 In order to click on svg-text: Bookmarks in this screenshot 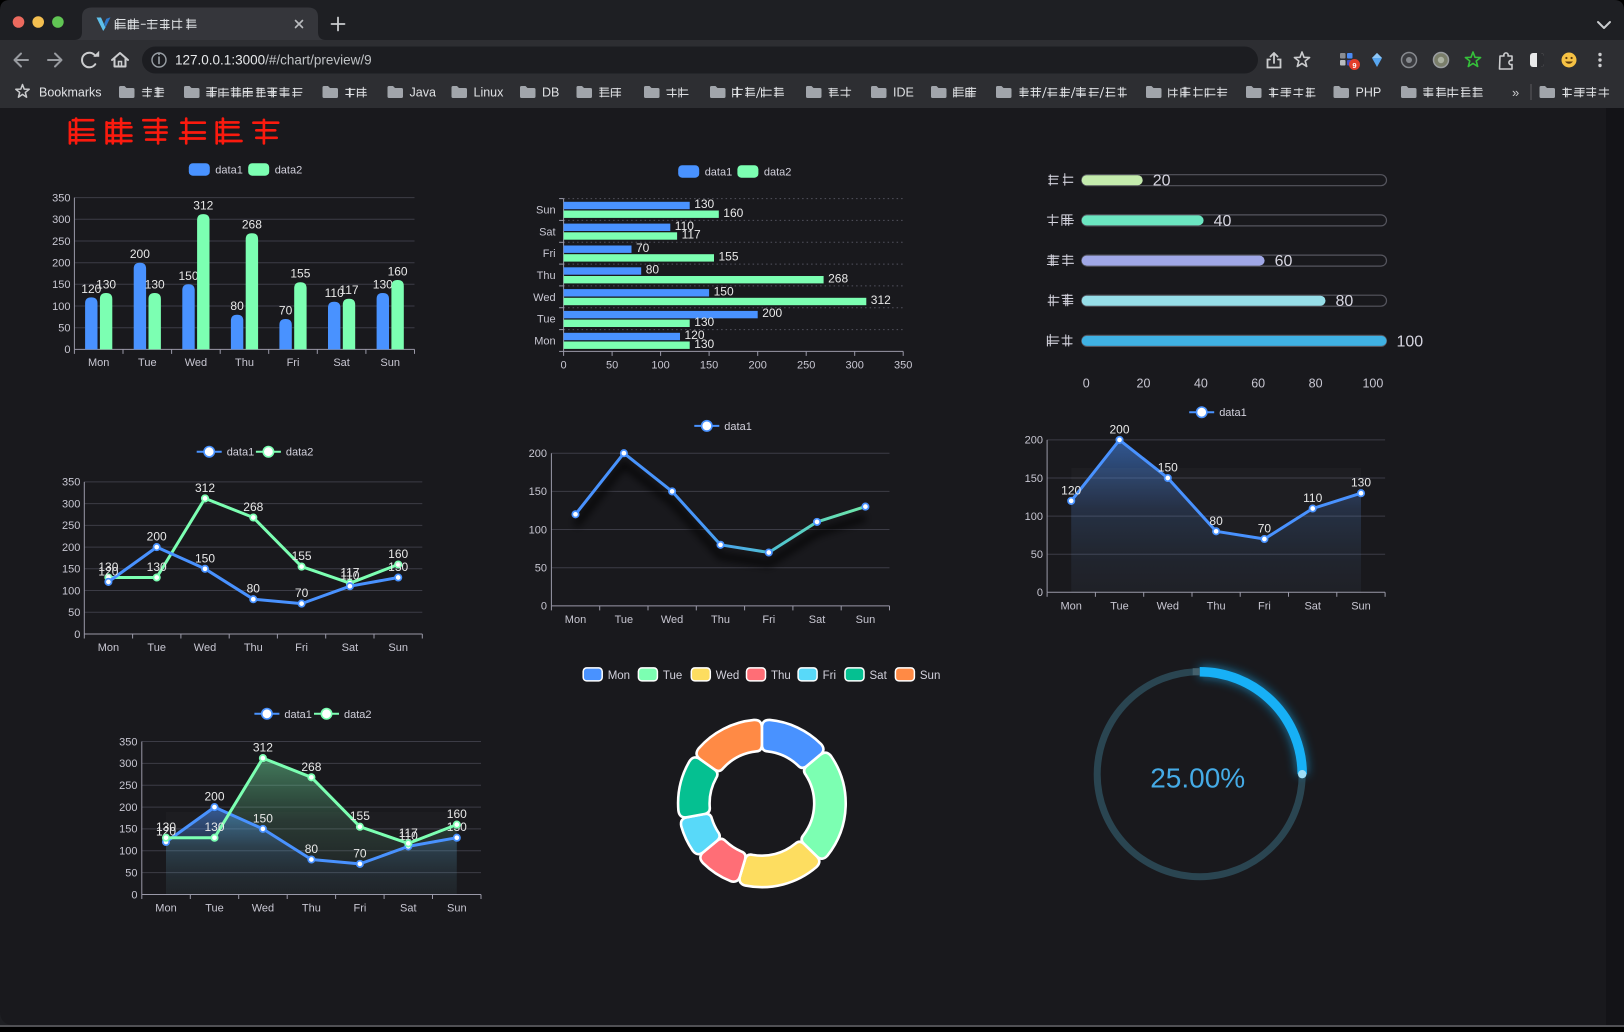, I will do `click(70, 93)`.